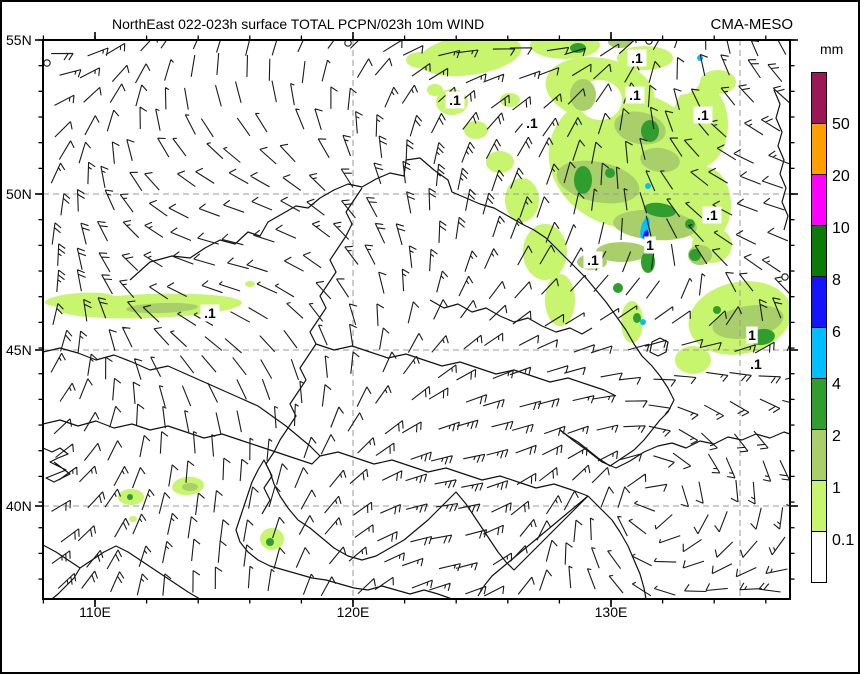 The image size is (860, 674). Describe the element at coordinates (19, 40) in the screenshot. I see `lat-label: 55N` at that location.